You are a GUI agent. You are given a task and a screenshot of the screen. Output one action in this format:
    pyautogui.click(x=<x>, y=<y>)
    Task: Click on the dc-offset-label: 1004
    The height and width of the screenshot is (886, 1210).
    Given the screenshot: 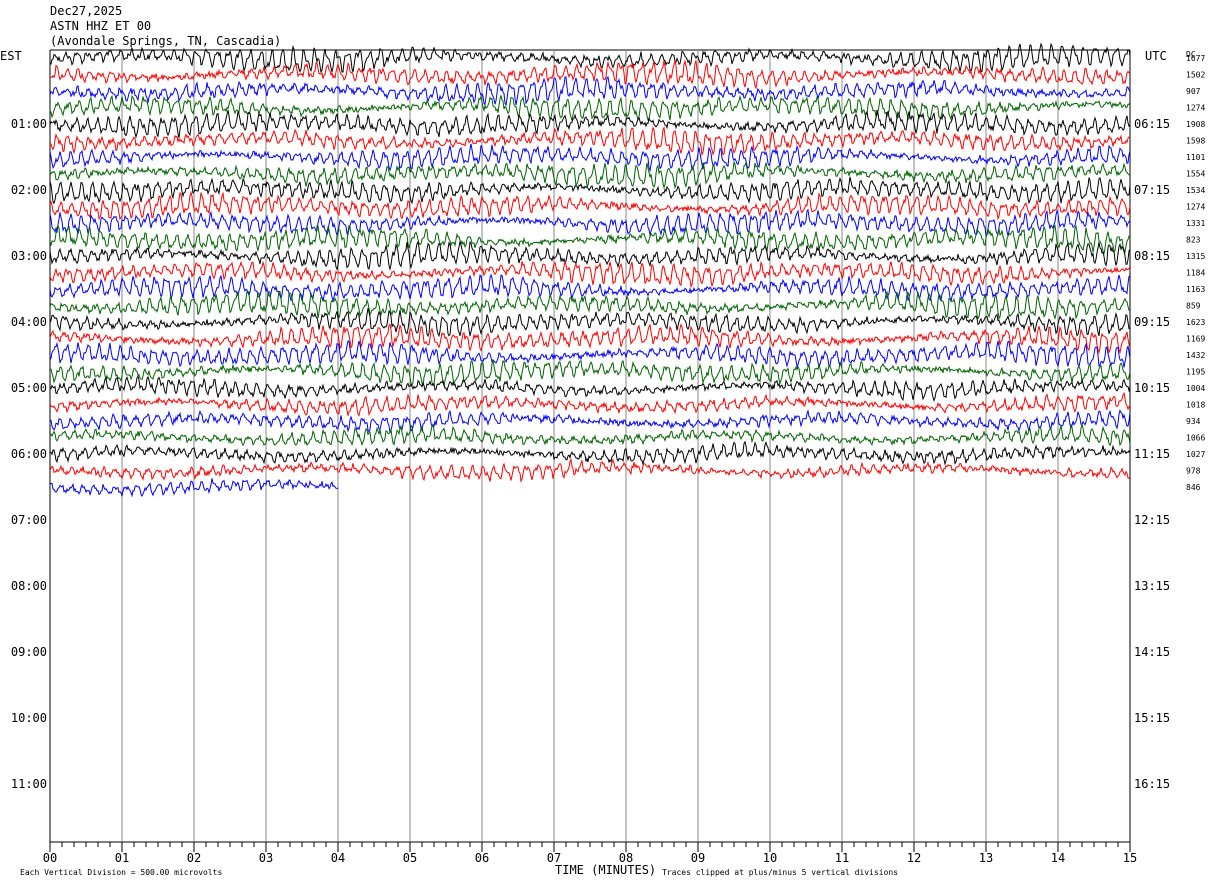 What is the action you would take?
    pyautogui.click(x=1195, y=388)
    